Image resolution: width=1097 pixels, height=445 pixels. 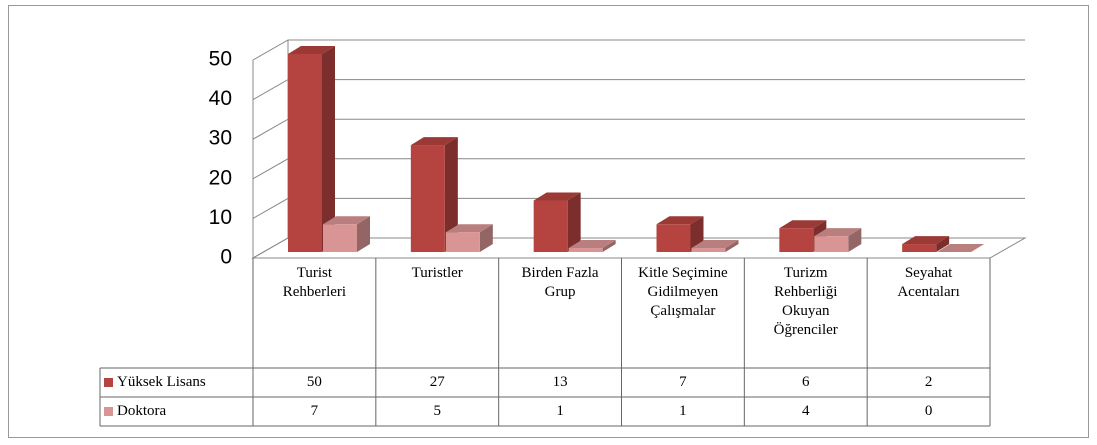 I want to click on table-value: 0, so click(x=928, y=411).